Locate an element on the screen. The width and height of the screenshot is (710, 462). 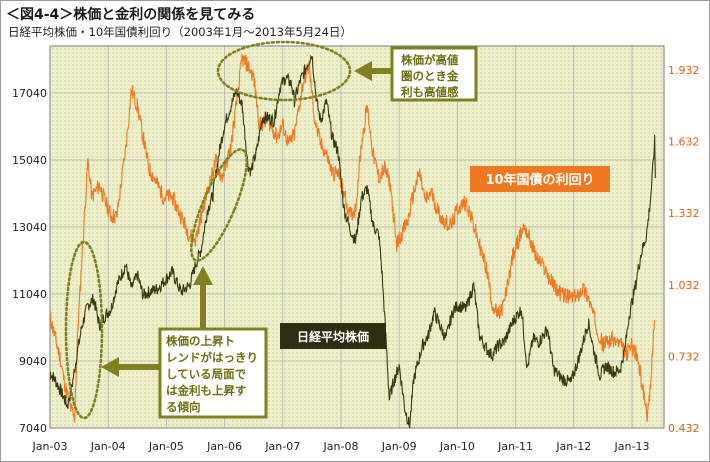
annotation-box-high is located at coordinates (434, 74).